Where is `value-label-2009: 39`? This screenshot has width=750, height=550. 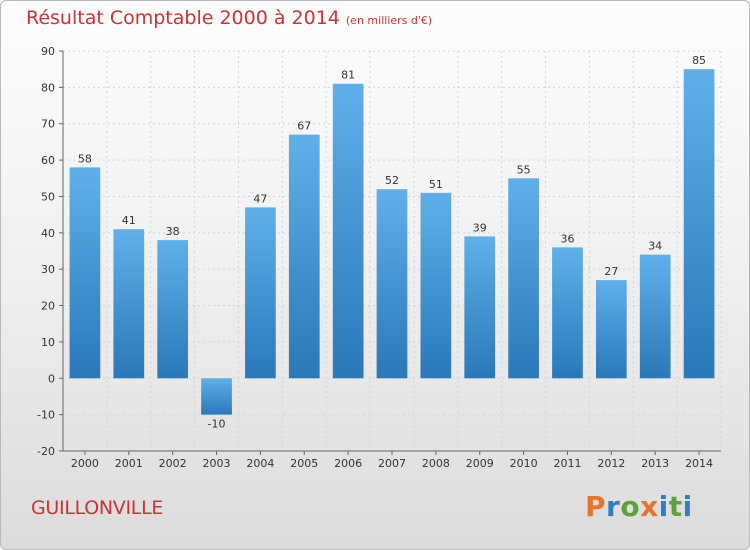 value-label-2009: 39 is located at coordinates (480, 227).